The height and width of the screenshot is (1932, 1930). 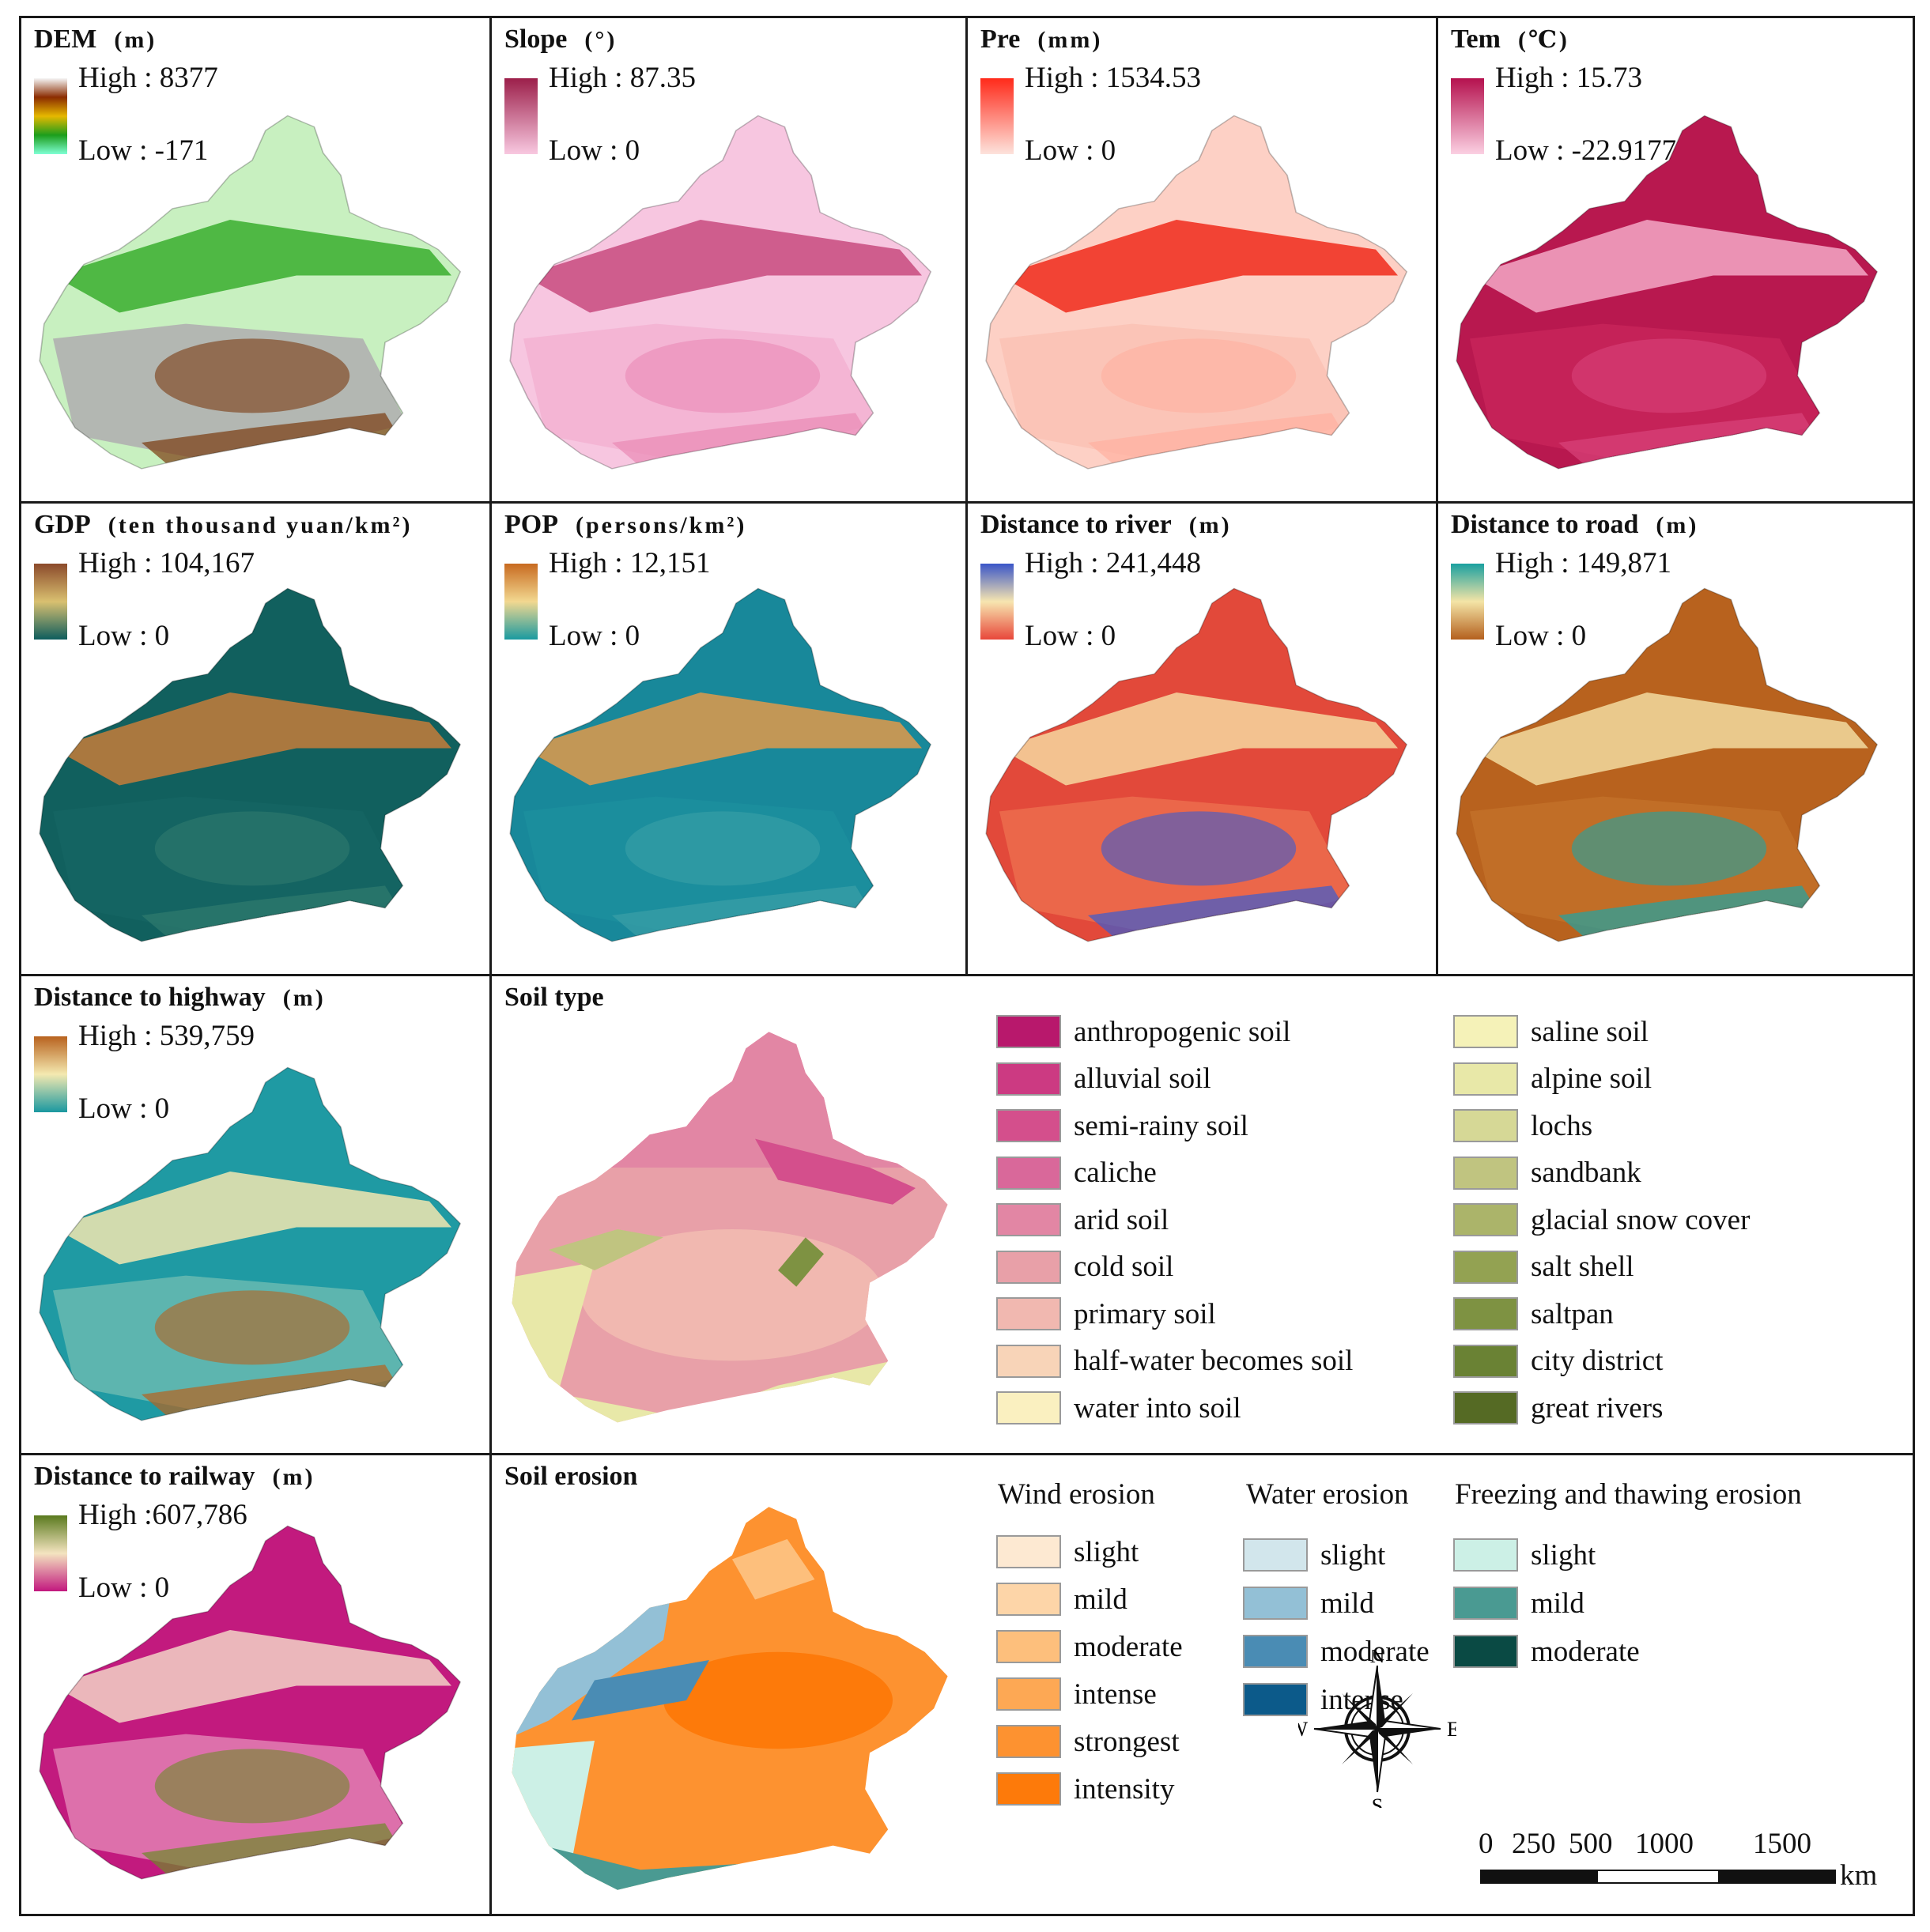 I want to click on dem-map, so click(x=252, y=294).